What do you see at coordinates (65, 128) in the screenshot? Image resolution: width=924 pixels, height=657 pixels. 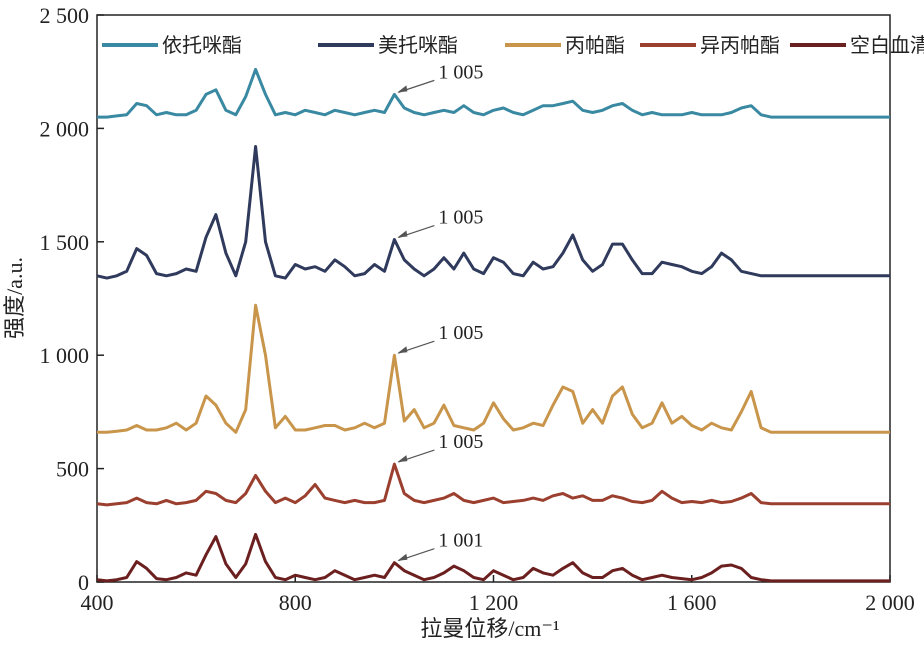 I see `y-tick-label: 2 000` at bounding box center [65, 128].